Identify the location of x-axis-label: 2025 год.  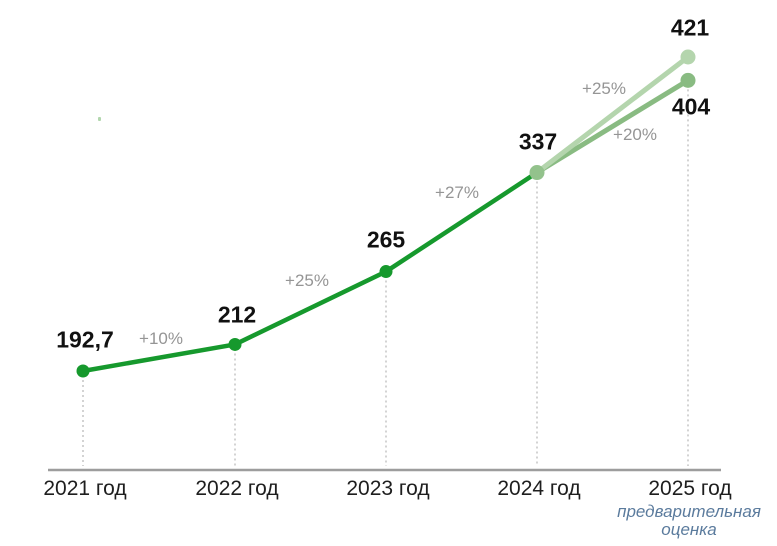
(690, 488).